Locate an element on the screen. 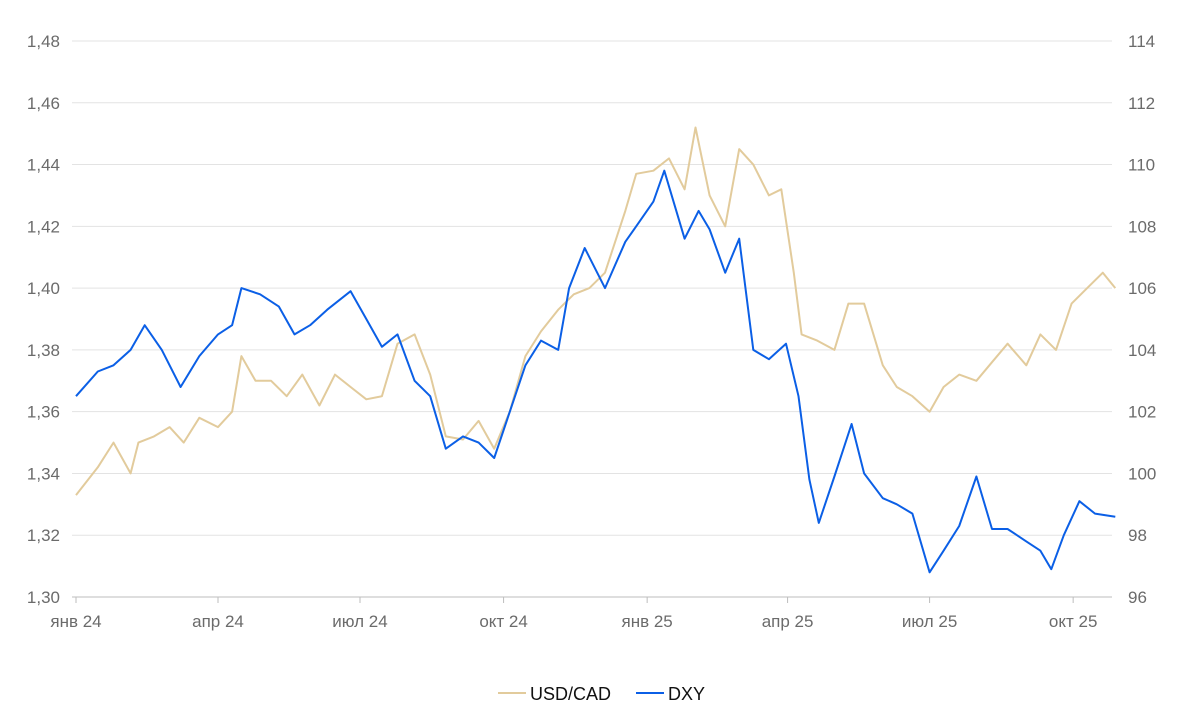 Image resolution: width=1200 pixels, height=725 pixels. left-axis-ticks: 1,30 1,32 1,34 1,36 1,38 1,40 1,42 1,44 1,46 1,48 is located at coordinates (43, 319).